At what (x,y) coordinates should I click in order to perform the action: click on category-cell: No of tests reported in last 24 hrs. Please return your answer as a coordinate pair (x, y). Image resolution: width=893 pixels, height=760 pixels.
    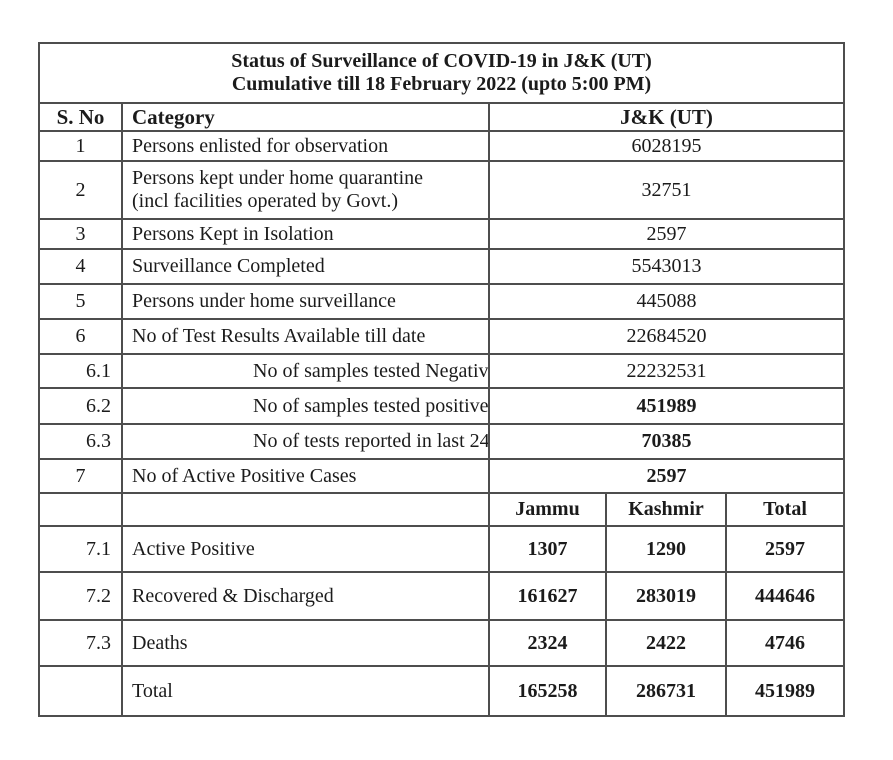
    Looking at the image, I should click on (305, 441).